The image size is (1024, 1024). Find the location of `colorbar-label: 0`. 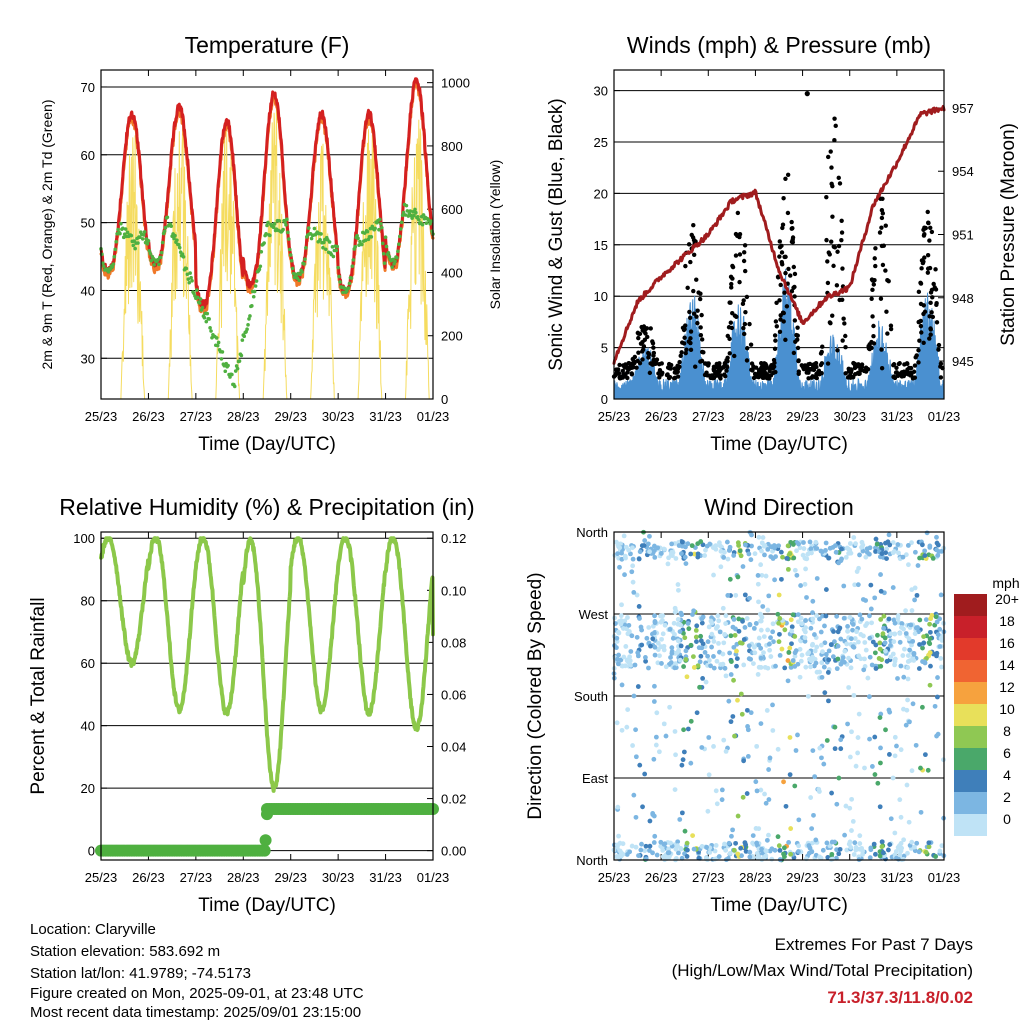

colorbar-label: 0 is located at coordinates (1007, 819).